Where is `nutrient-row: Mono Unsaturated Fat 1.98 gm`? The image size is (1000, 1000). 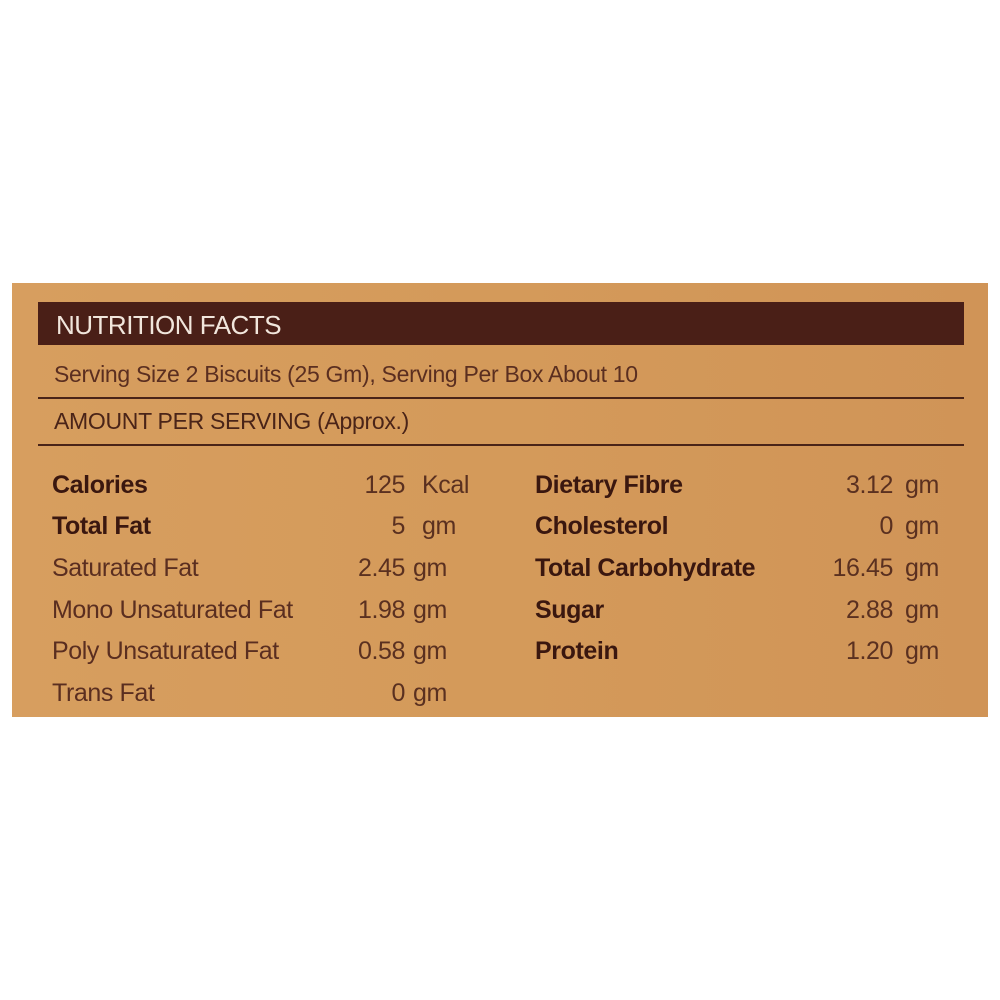
nutrient-row: Mono Unsaturated Fat 1.98 gm is located at coordinates (249, 616).